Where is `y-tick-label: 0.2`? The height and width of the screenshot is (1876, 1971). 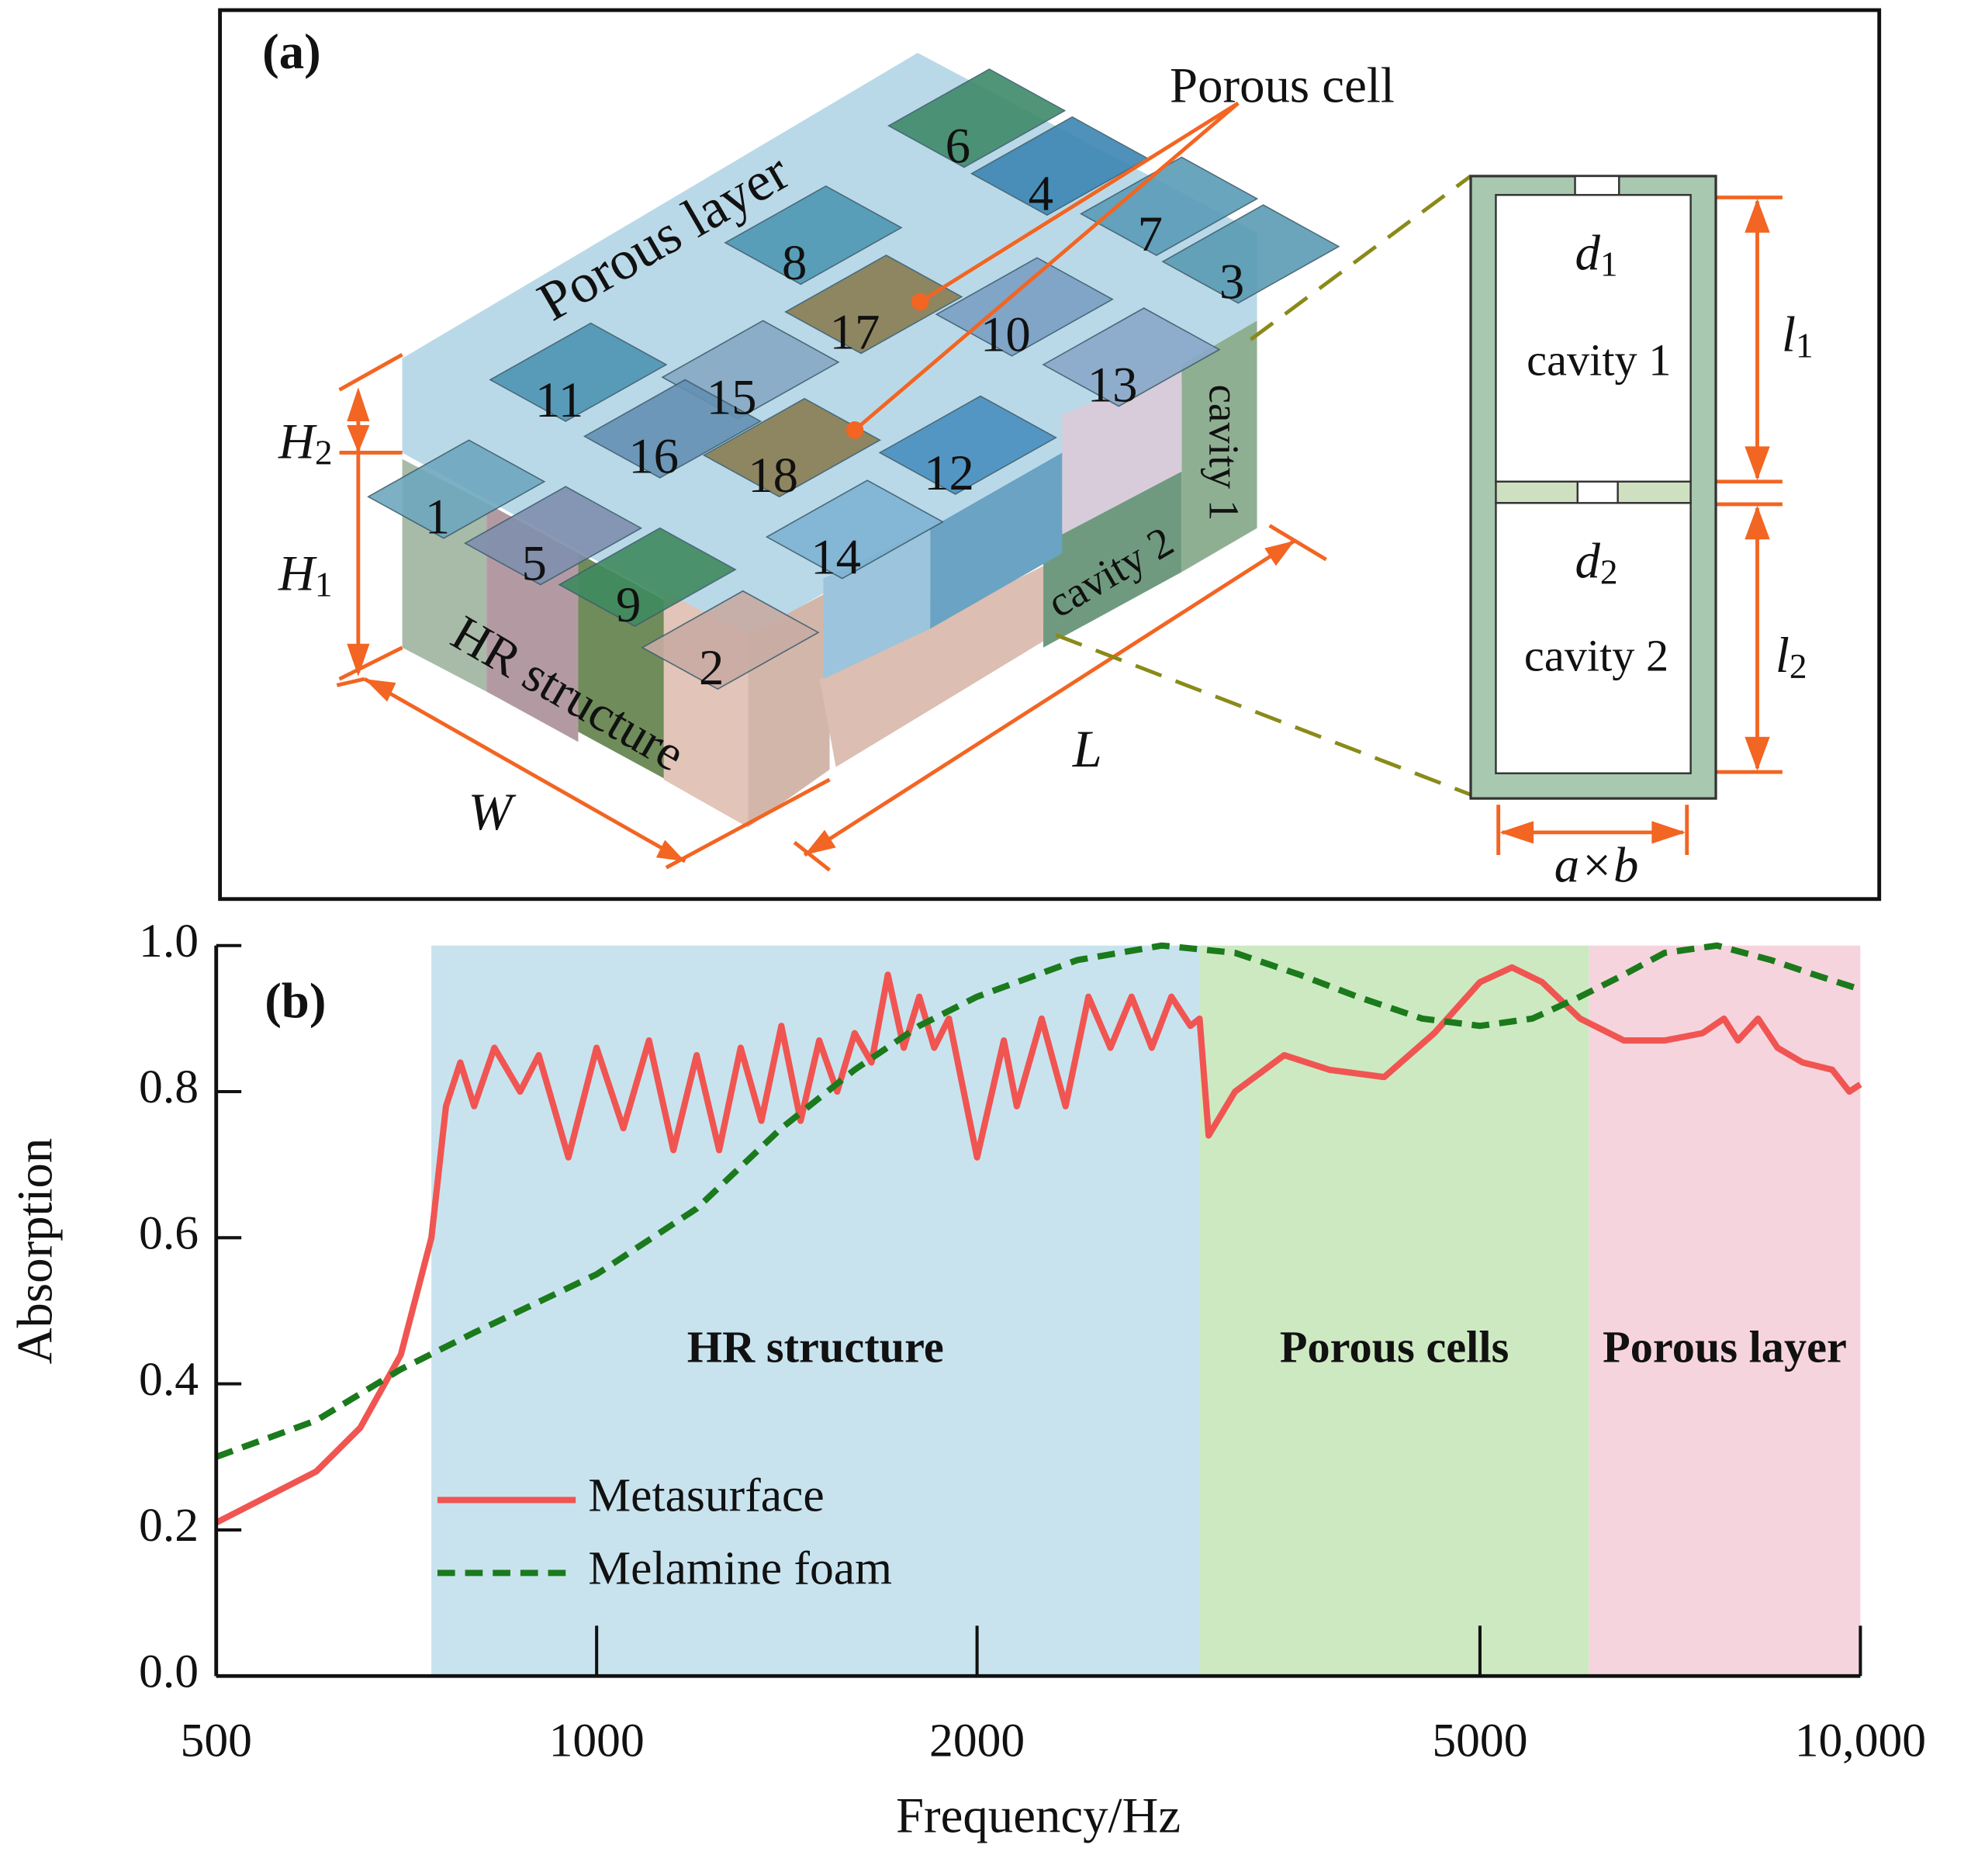
y-tick-label: 0.2 is located at coordinates (169, 1525).